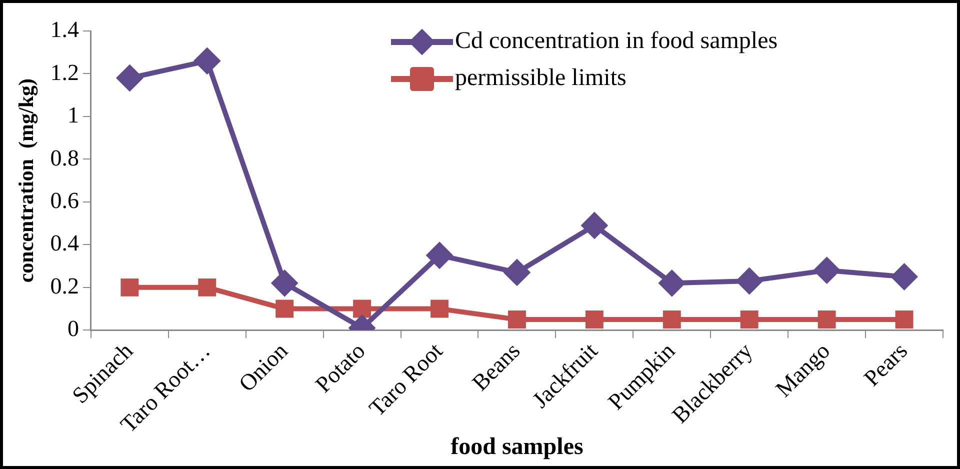 This screenshot has height=469, width=960. I want to click on y-tick-label: 0.6, so click(64, 200).